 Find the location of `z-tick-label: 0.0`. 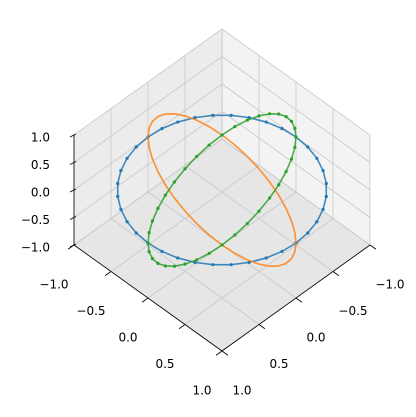

z-tick-label: 0.0 is located at coordinates (40, 193).